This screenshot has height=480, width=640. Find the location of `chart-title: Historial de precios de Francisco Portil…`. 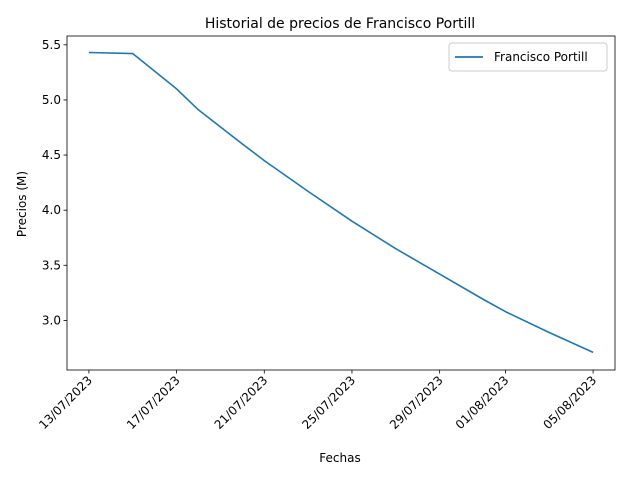

chart-title: Historial de precios de Francisco Portil… is located at coordinates (340, 24).